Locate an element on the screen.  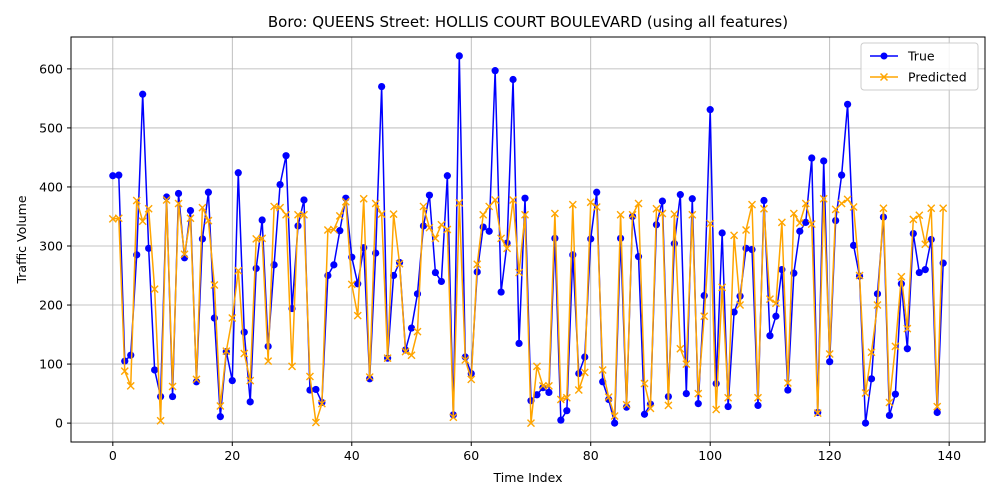
legend-predicted-marker is located at coordinates (884, 77).